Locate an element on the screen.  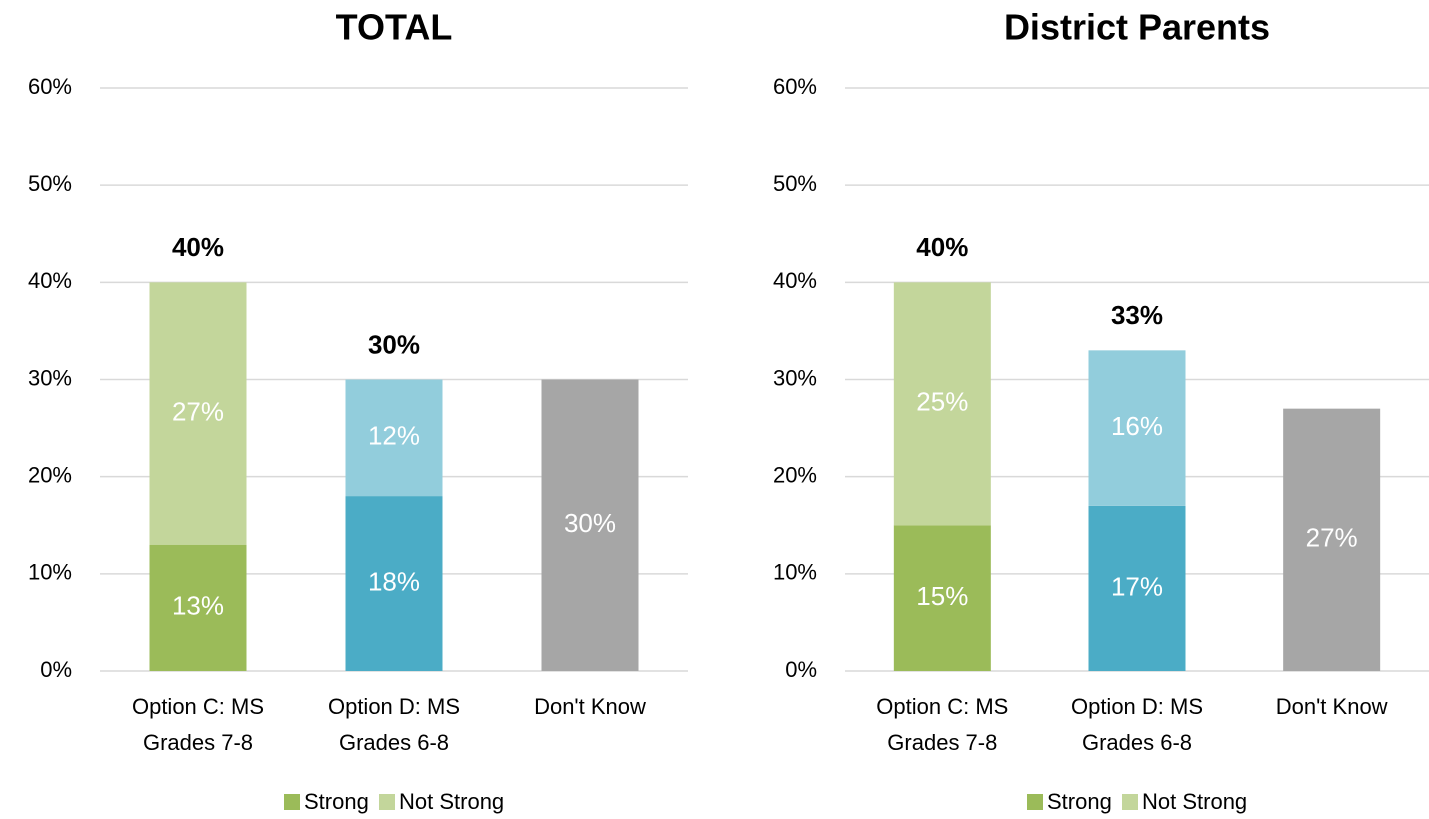
data-label: 17% is located at coordinates (1137, 586).